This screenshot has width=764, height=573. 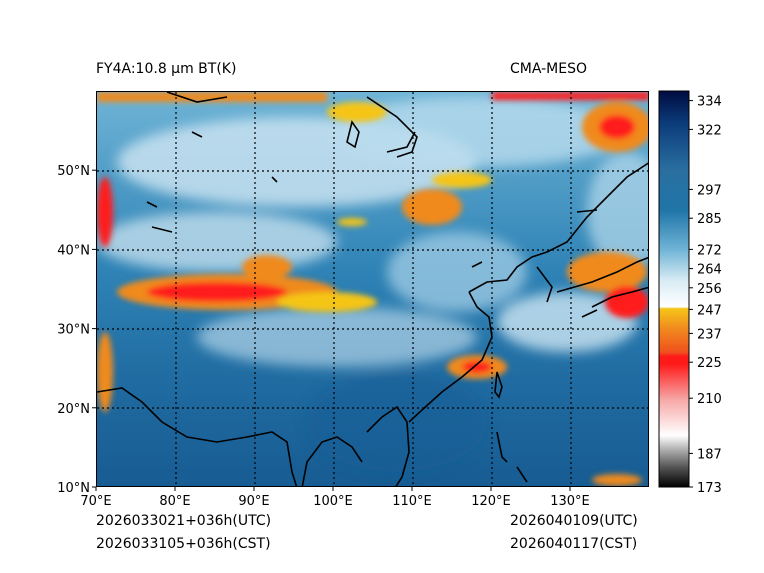 What do you see at coordinates (709, 488) in the screenshot?
I see `colorbar-tick-label: 173` at bounding box center [709, 488].